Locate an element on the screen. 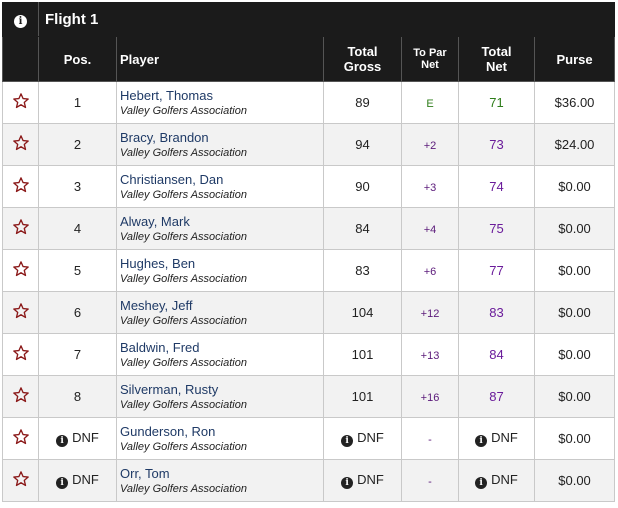 The height and width of the screenshot is (508, 618). pos-cell: 5 is located at coordinates (77, 270).